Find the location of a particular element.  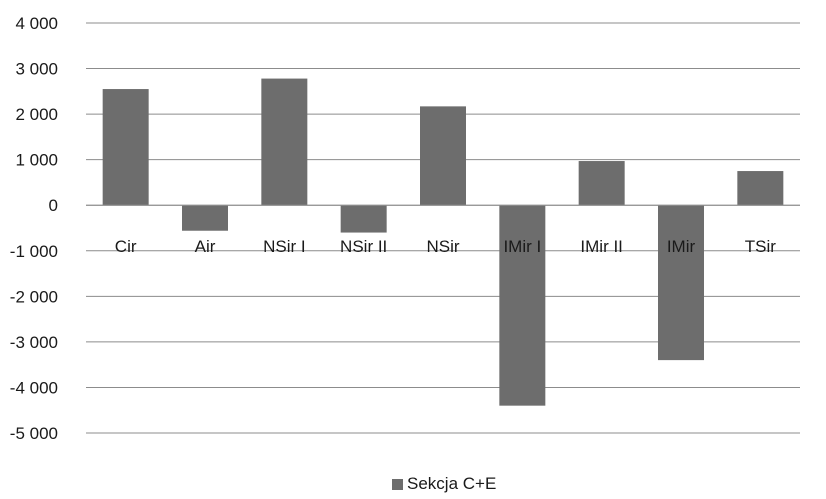

x-category-label: NSir II is located at coordinates (363, 246).